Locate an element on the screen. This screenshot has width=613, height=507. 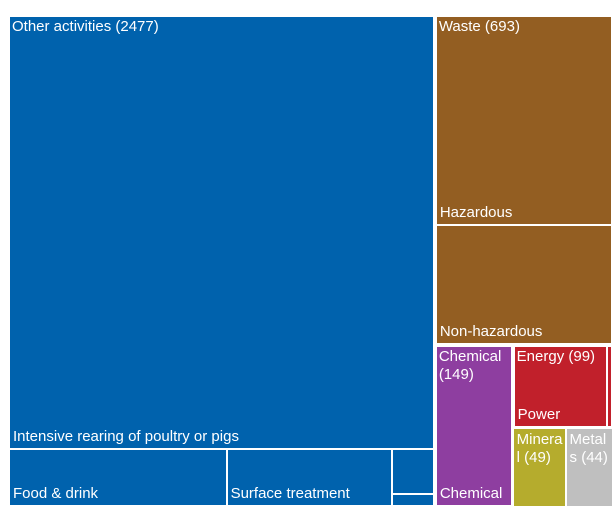
group-label: Mineral (49) is located at coordinates (539, 449).